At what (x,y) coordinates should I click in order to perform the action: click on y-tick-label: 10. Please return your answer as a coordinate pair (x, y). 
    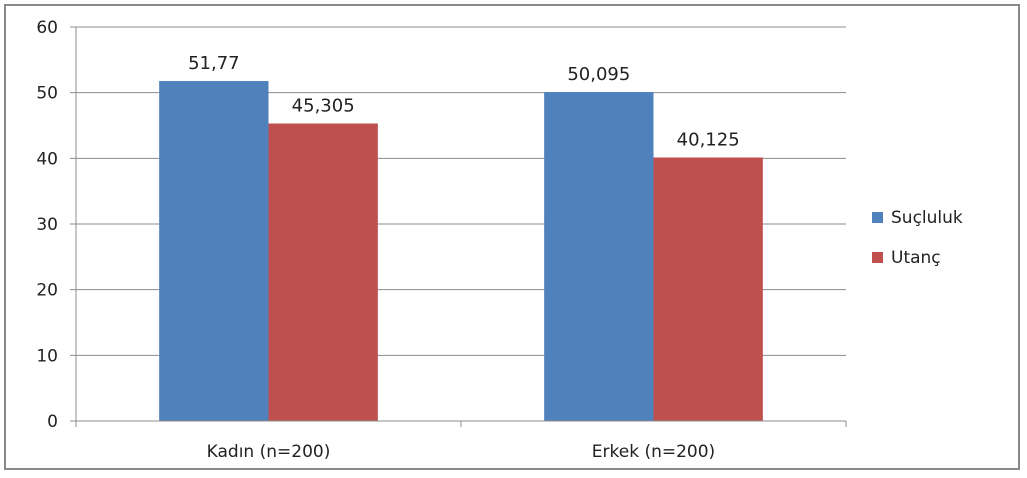
    Looking at the image, I should click on (47, 356).